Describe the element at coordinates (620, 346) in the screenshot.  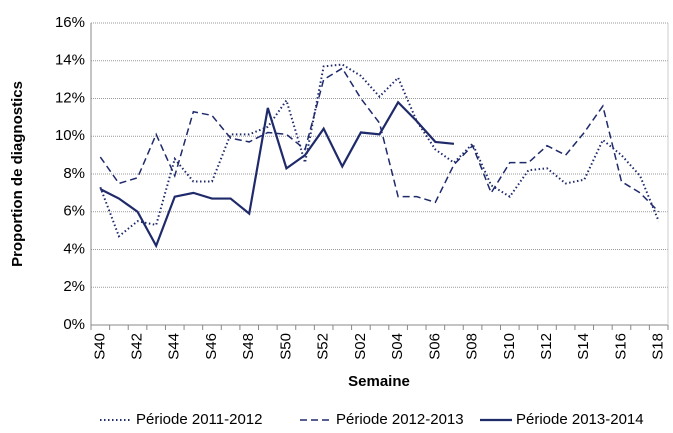
I see `x-tick-label: S16` at that location.